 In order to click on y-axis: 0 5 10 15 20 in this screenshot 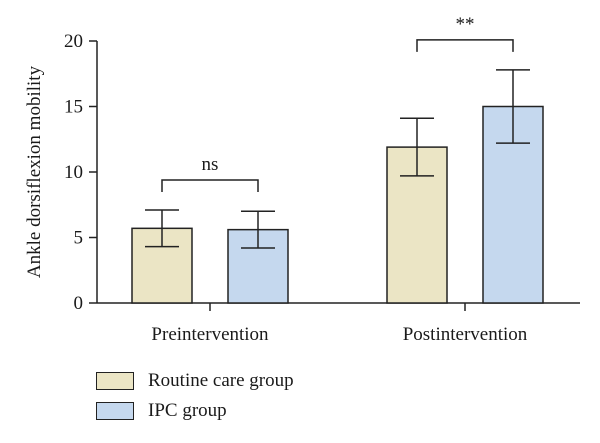, I will do `click(81, 172)`.